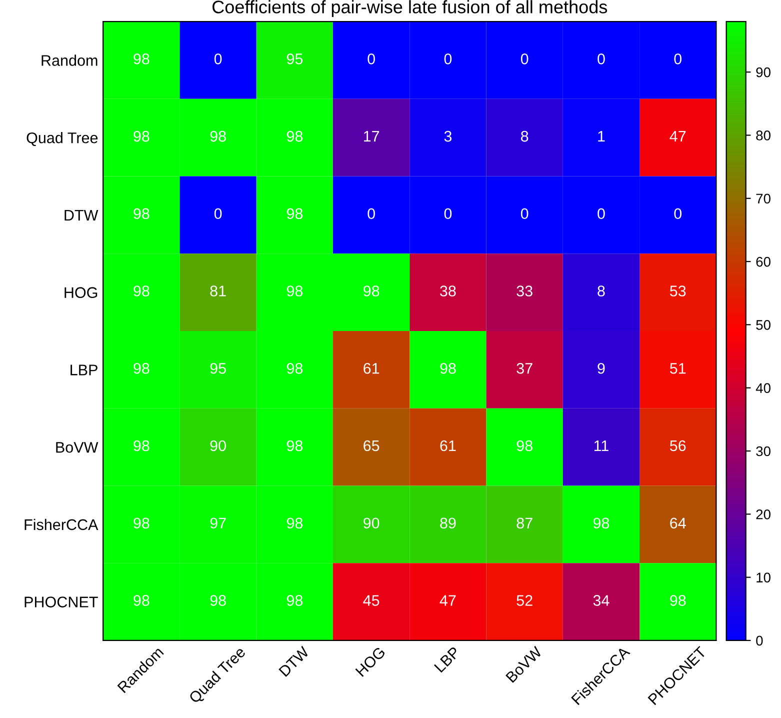 The width and height of the screenshot is (781, 718). What do you see at coordinates (70, 60) in the screenshot?
I see `y-tick-label: Random` at bounding box center [70, 60].